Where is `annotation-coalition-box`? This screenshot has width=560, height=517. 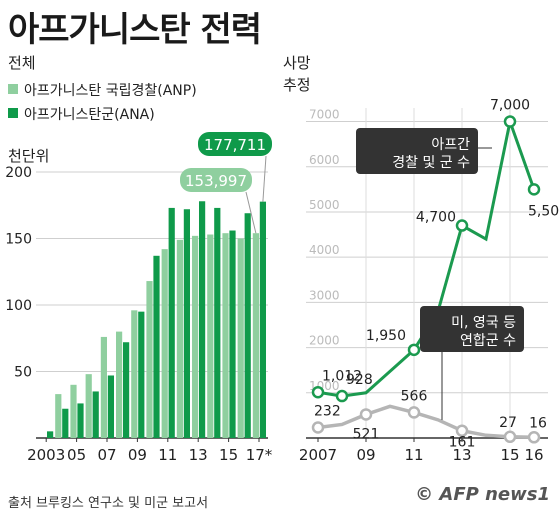 annotation-coalition-box is located at coordinates (472, 329).